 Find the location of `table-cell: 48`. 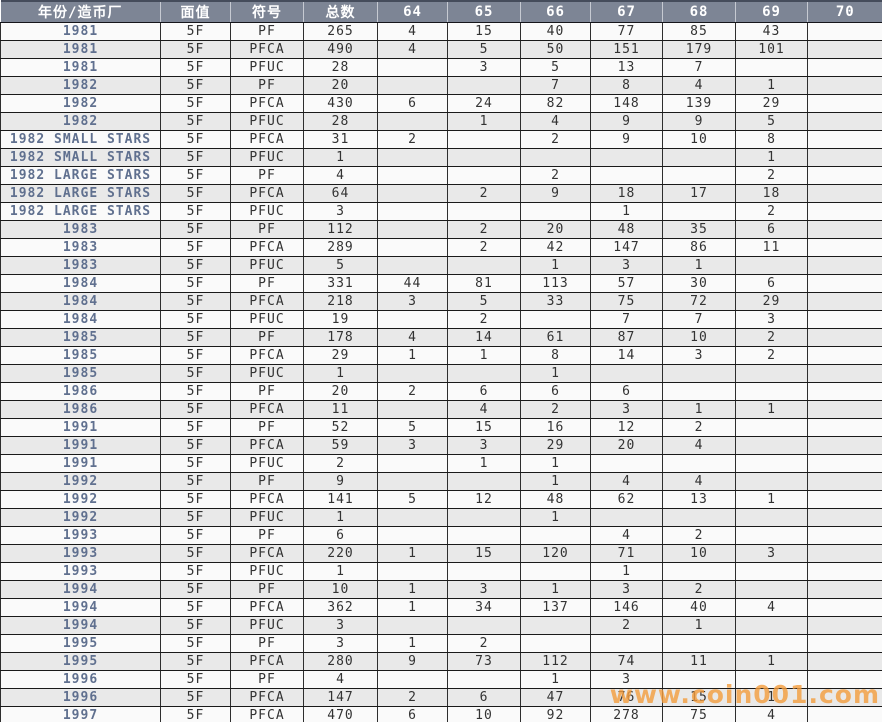

table-cell: 48 is located at coordinates (555, 499).